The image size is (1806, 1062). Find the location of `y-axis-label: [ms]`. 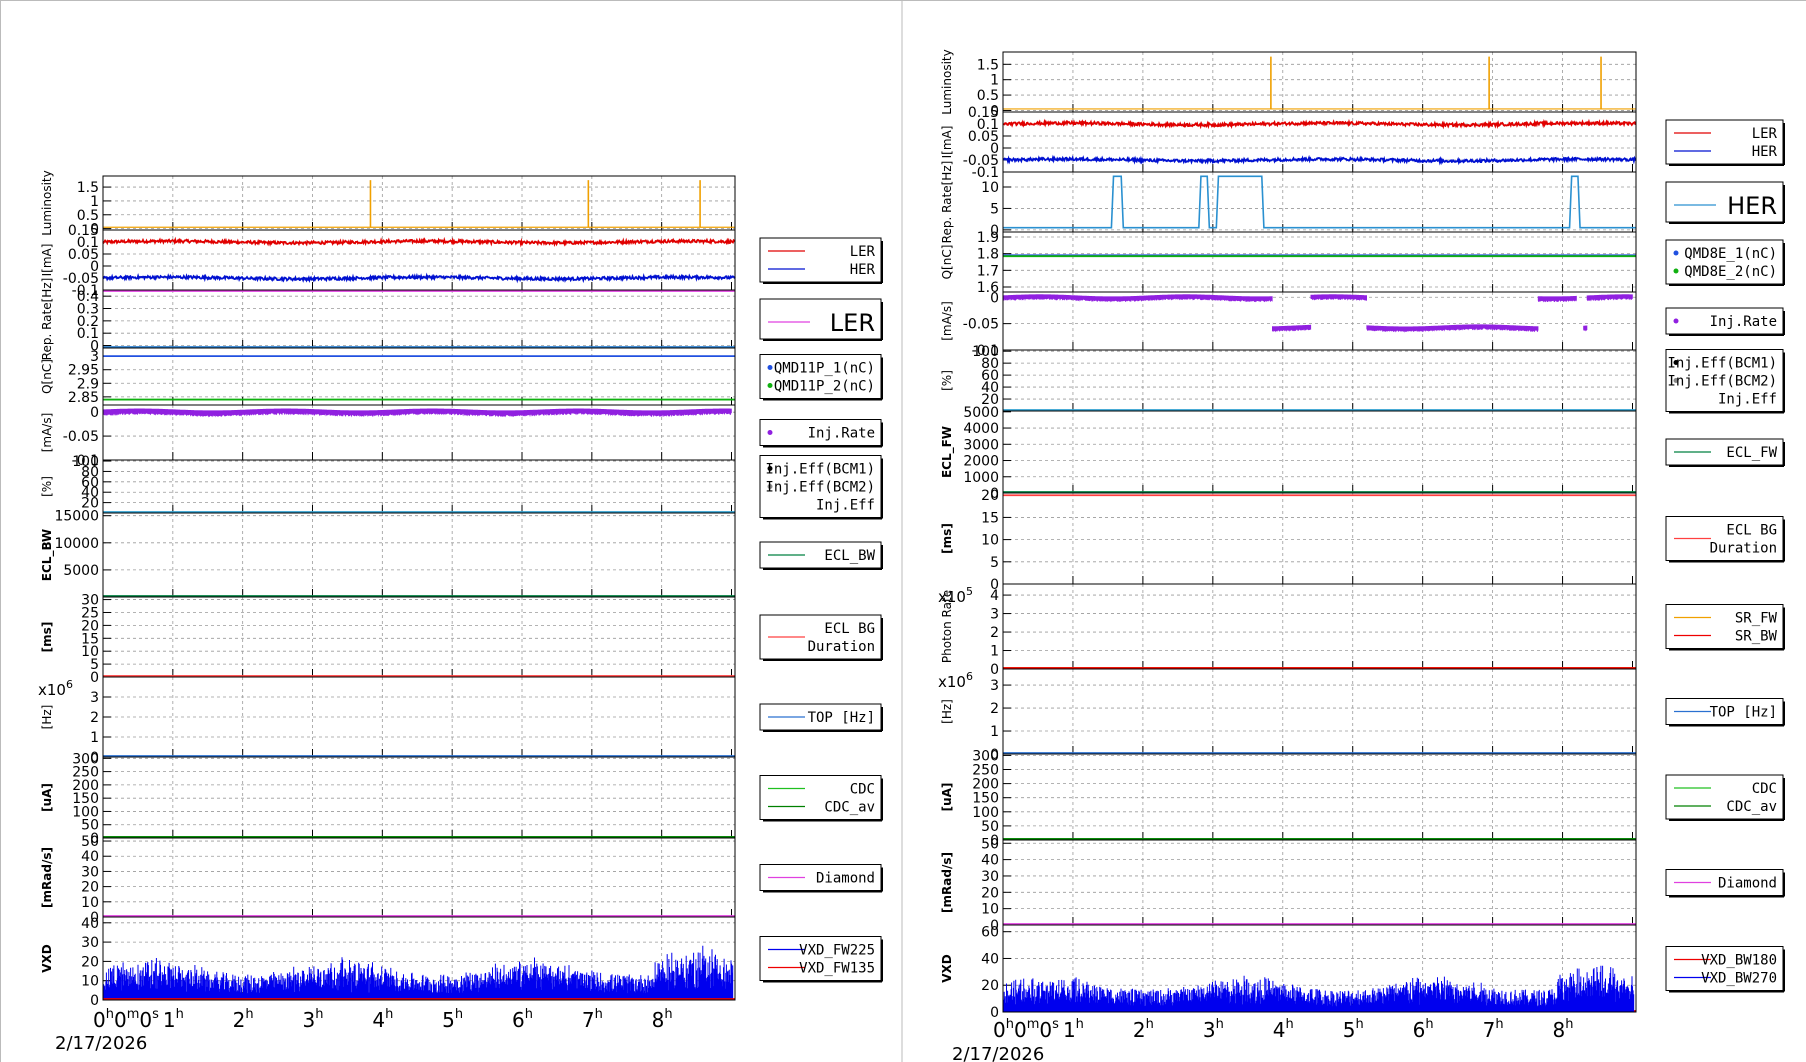

y-axis-label: [ms] is located at coordinates (947, 538).